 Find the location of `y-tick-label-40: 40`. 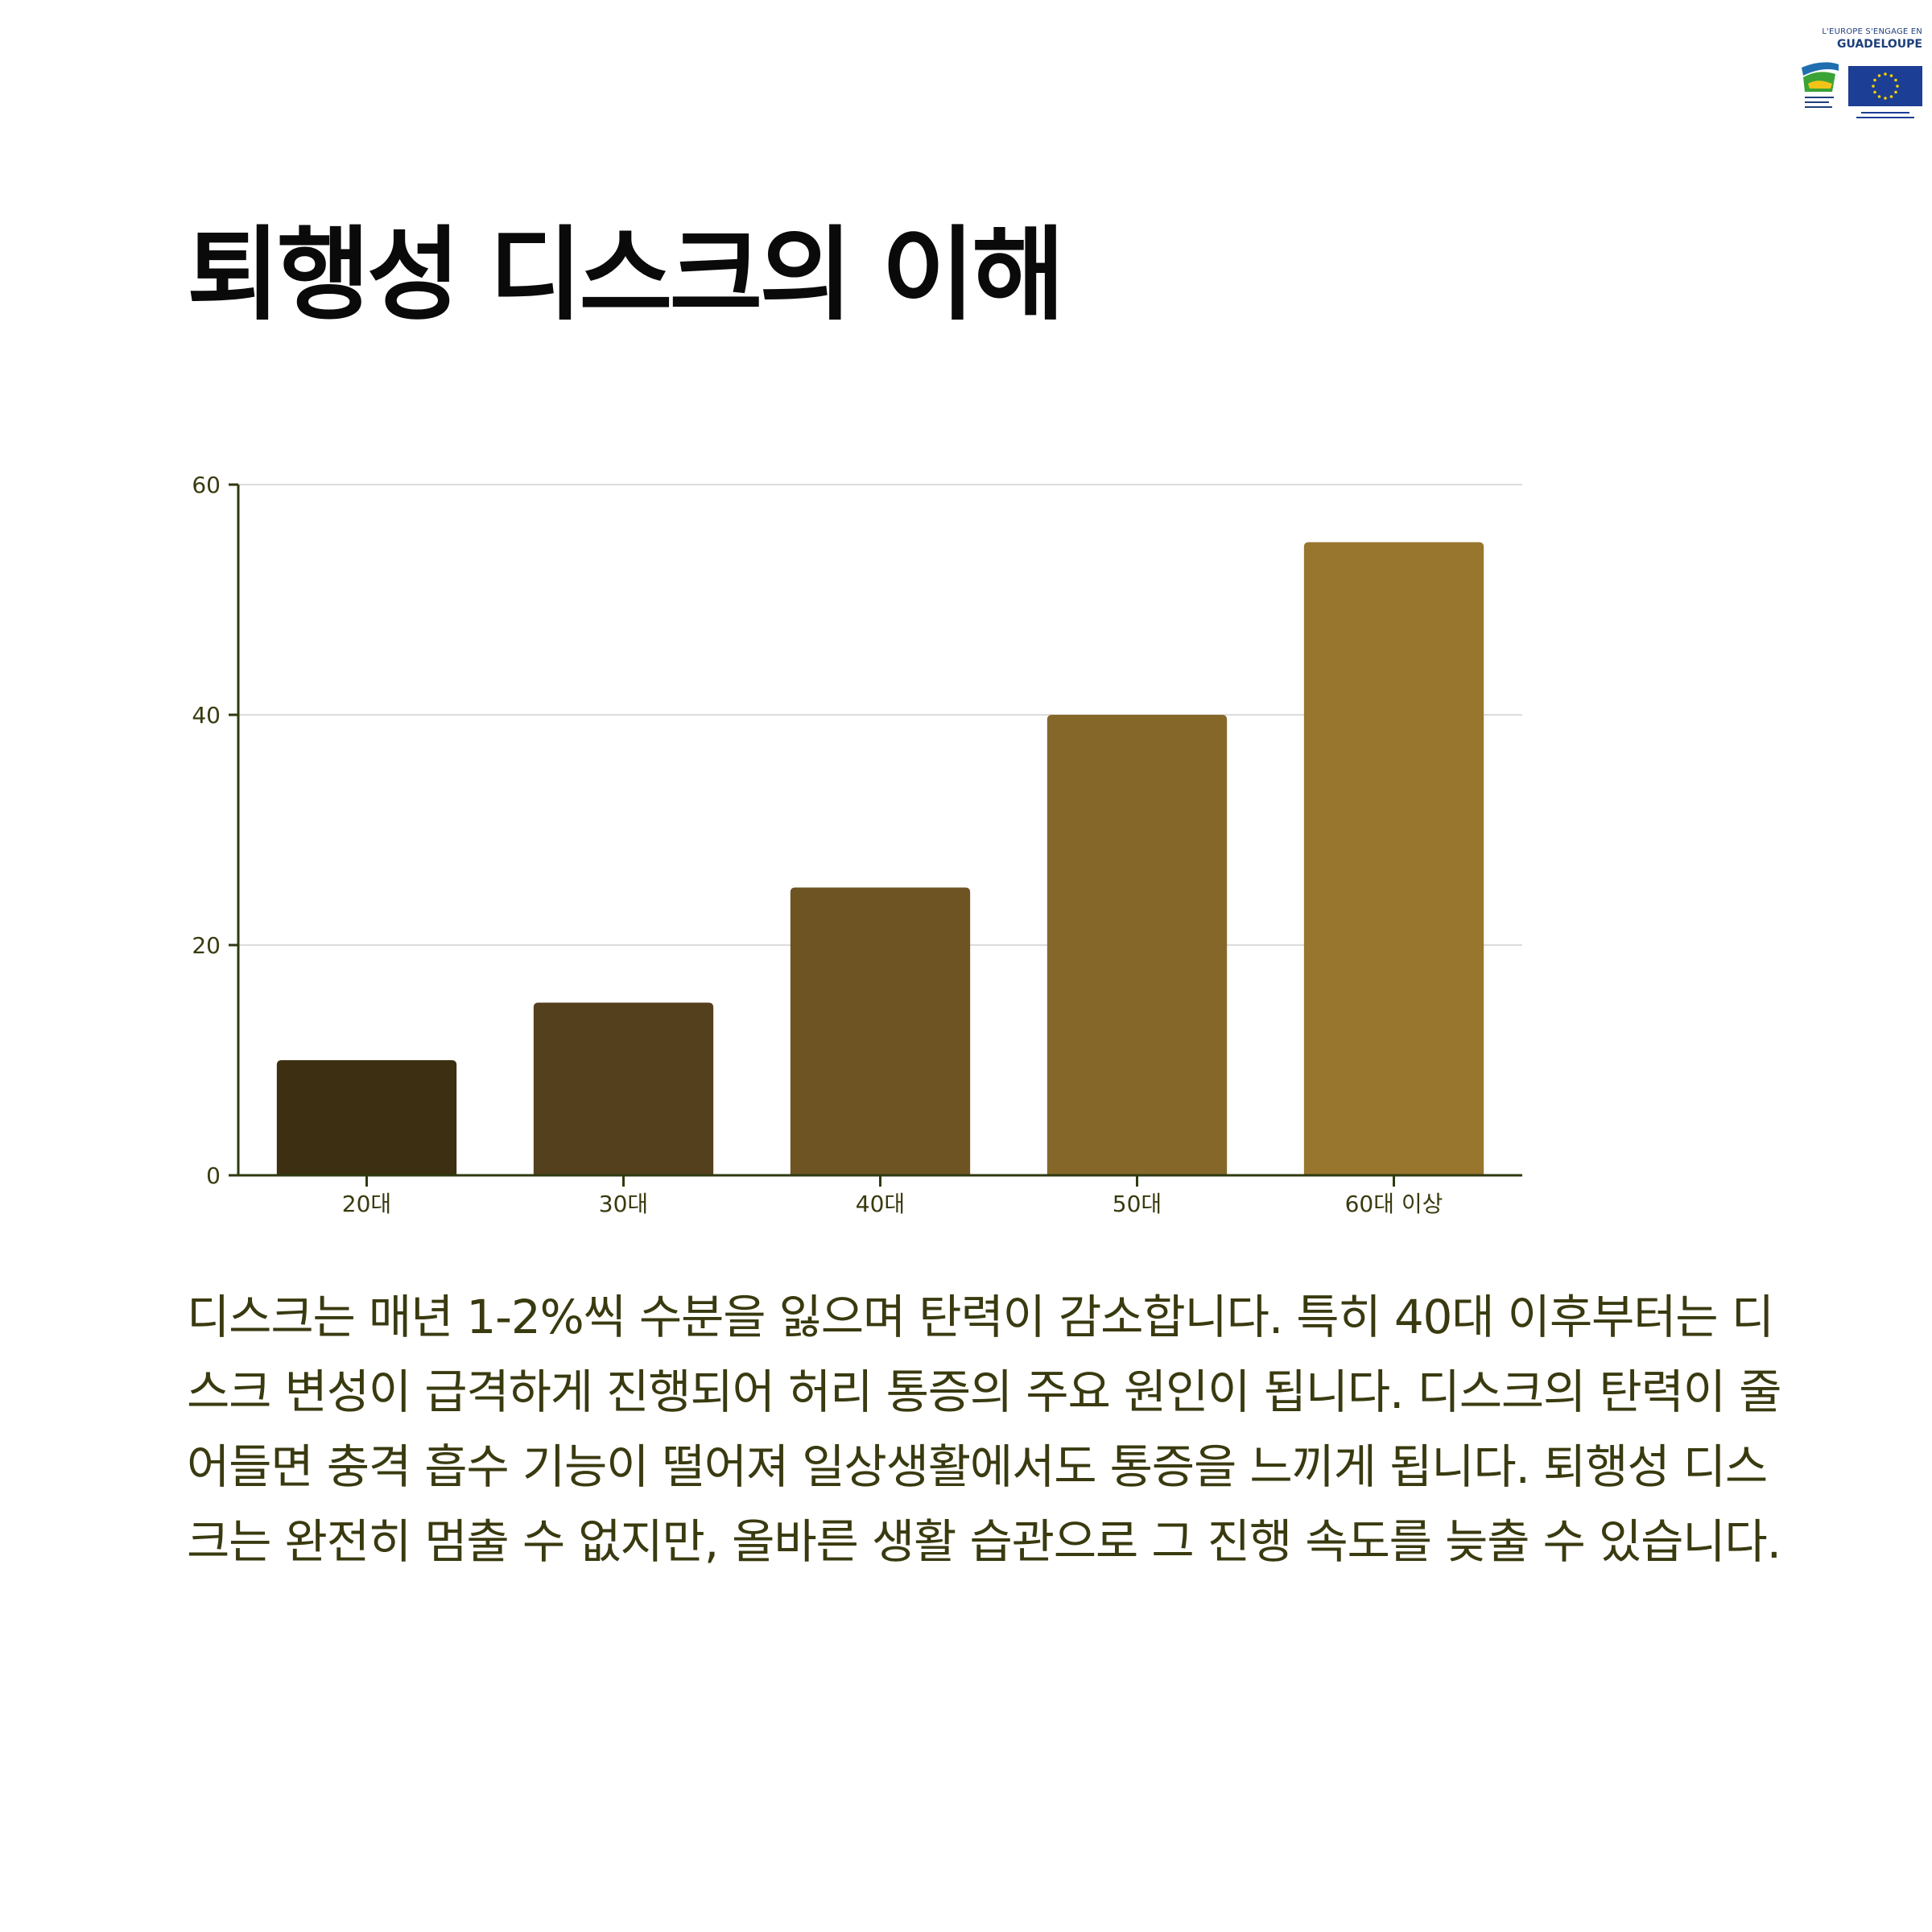

y-tick-label-40: 40 is located at coordinates (206, 715).